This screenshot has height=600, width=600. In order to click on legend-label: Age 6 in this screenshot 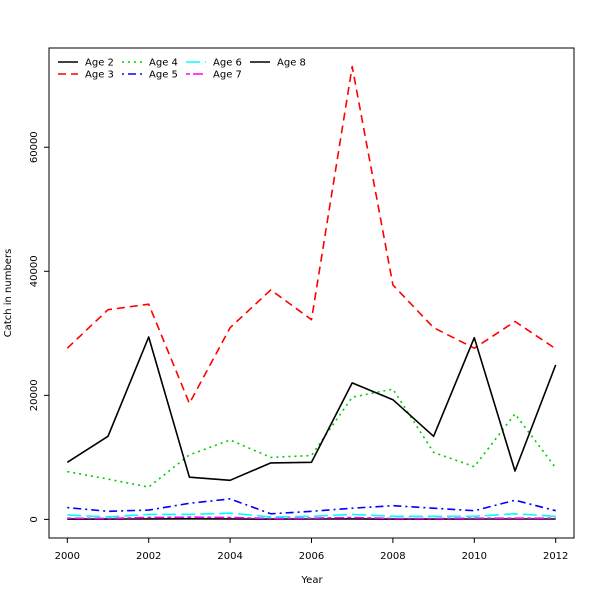, I will do `click(227, 63)`.